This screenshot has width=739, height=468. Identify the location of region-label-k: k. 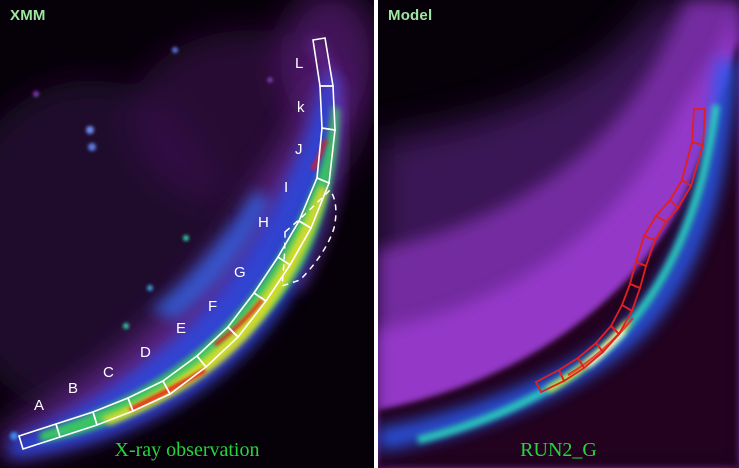
(301, 107).